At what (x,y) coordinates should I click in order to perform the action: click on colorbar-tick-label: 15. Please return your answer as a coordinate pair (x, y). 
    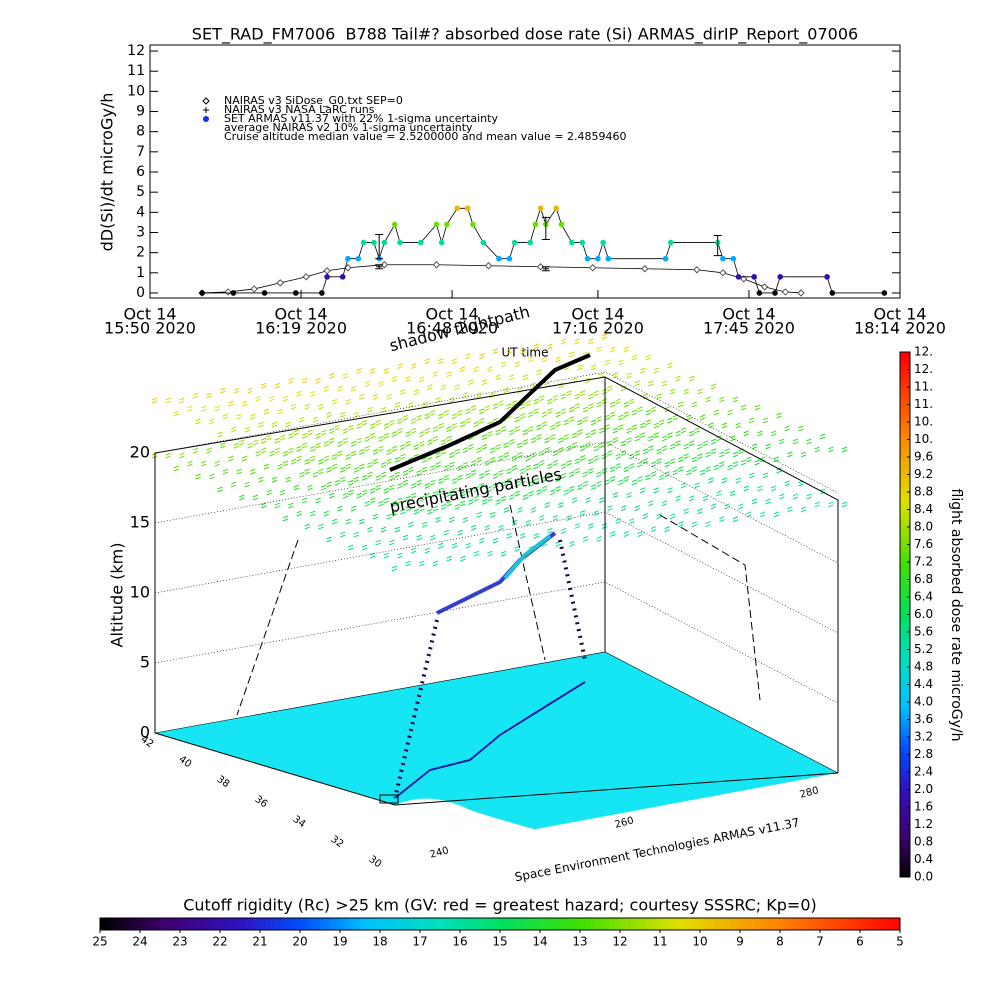
    Looking at the image, I should click on (499, 942).